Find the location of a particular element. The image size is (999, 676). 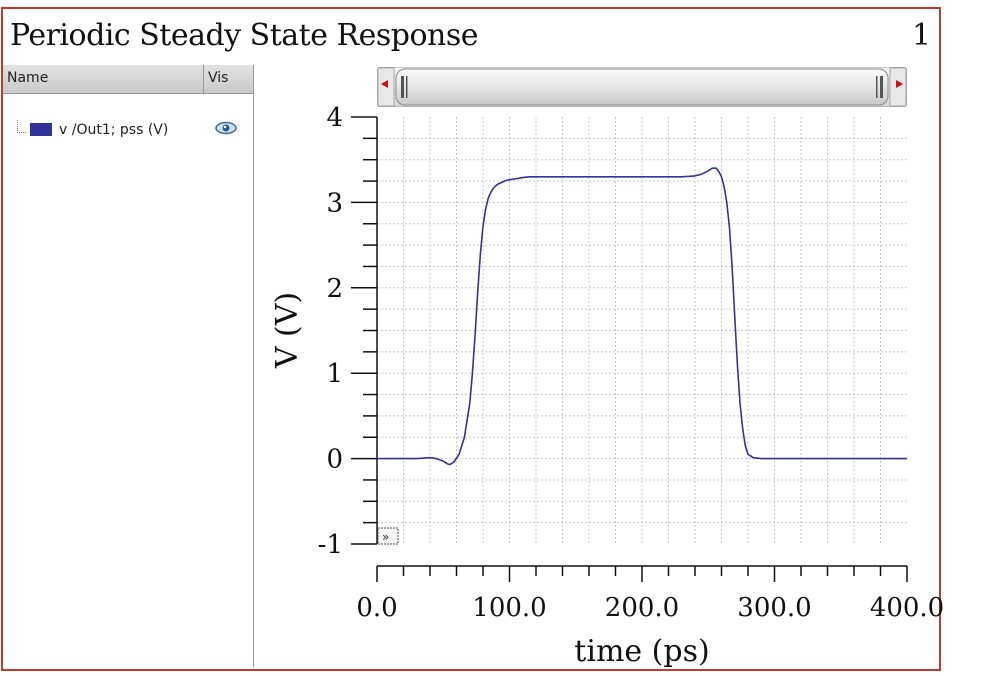

y-tick-label: 4 is located at coordinates (334, 118).